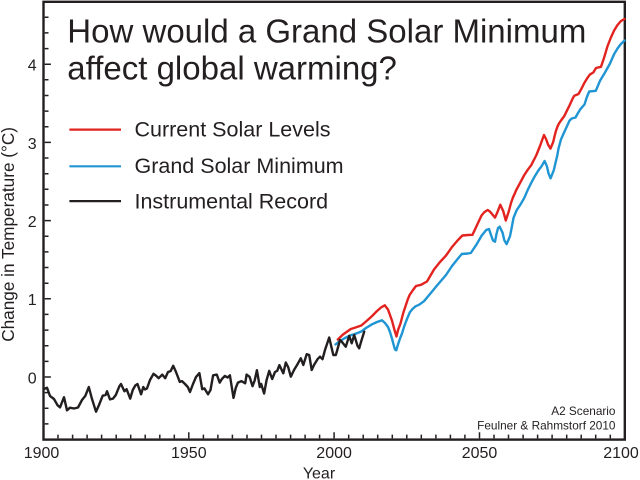  What do you see at coordinates (9, 234) in the screenshot?
I see `svg-text: Change in Temperature (°C)` at bounding box center [9, 234].